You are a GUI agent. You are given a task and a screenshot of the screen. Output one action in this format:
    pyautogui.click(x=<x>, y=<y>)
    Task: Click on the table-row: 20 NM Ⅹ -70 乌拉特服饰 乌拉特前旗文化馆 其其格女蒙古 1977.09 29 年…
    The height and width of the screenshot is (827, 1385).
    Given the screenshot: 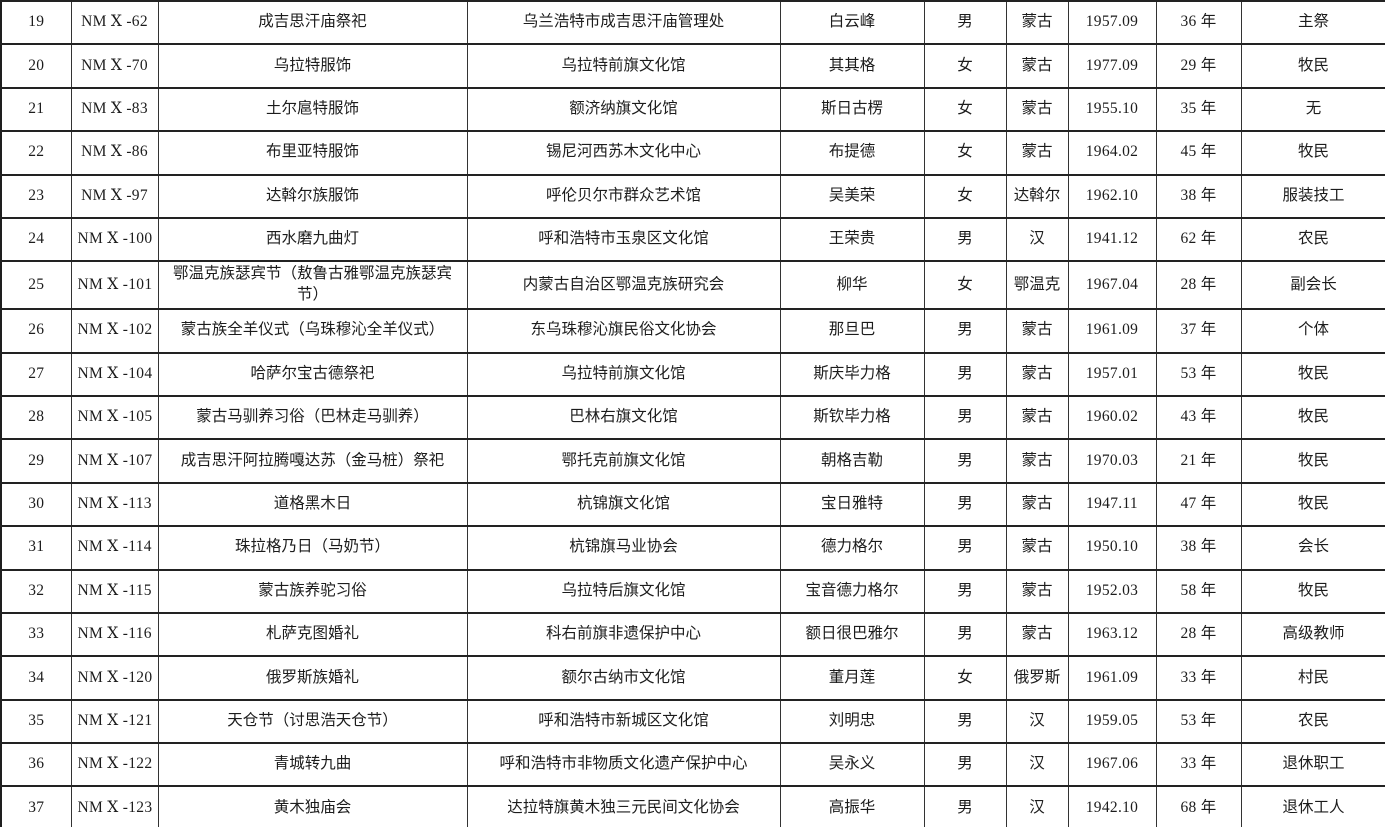 What is the action you would take?
    pyautogui.click(x=692, y=66)
    